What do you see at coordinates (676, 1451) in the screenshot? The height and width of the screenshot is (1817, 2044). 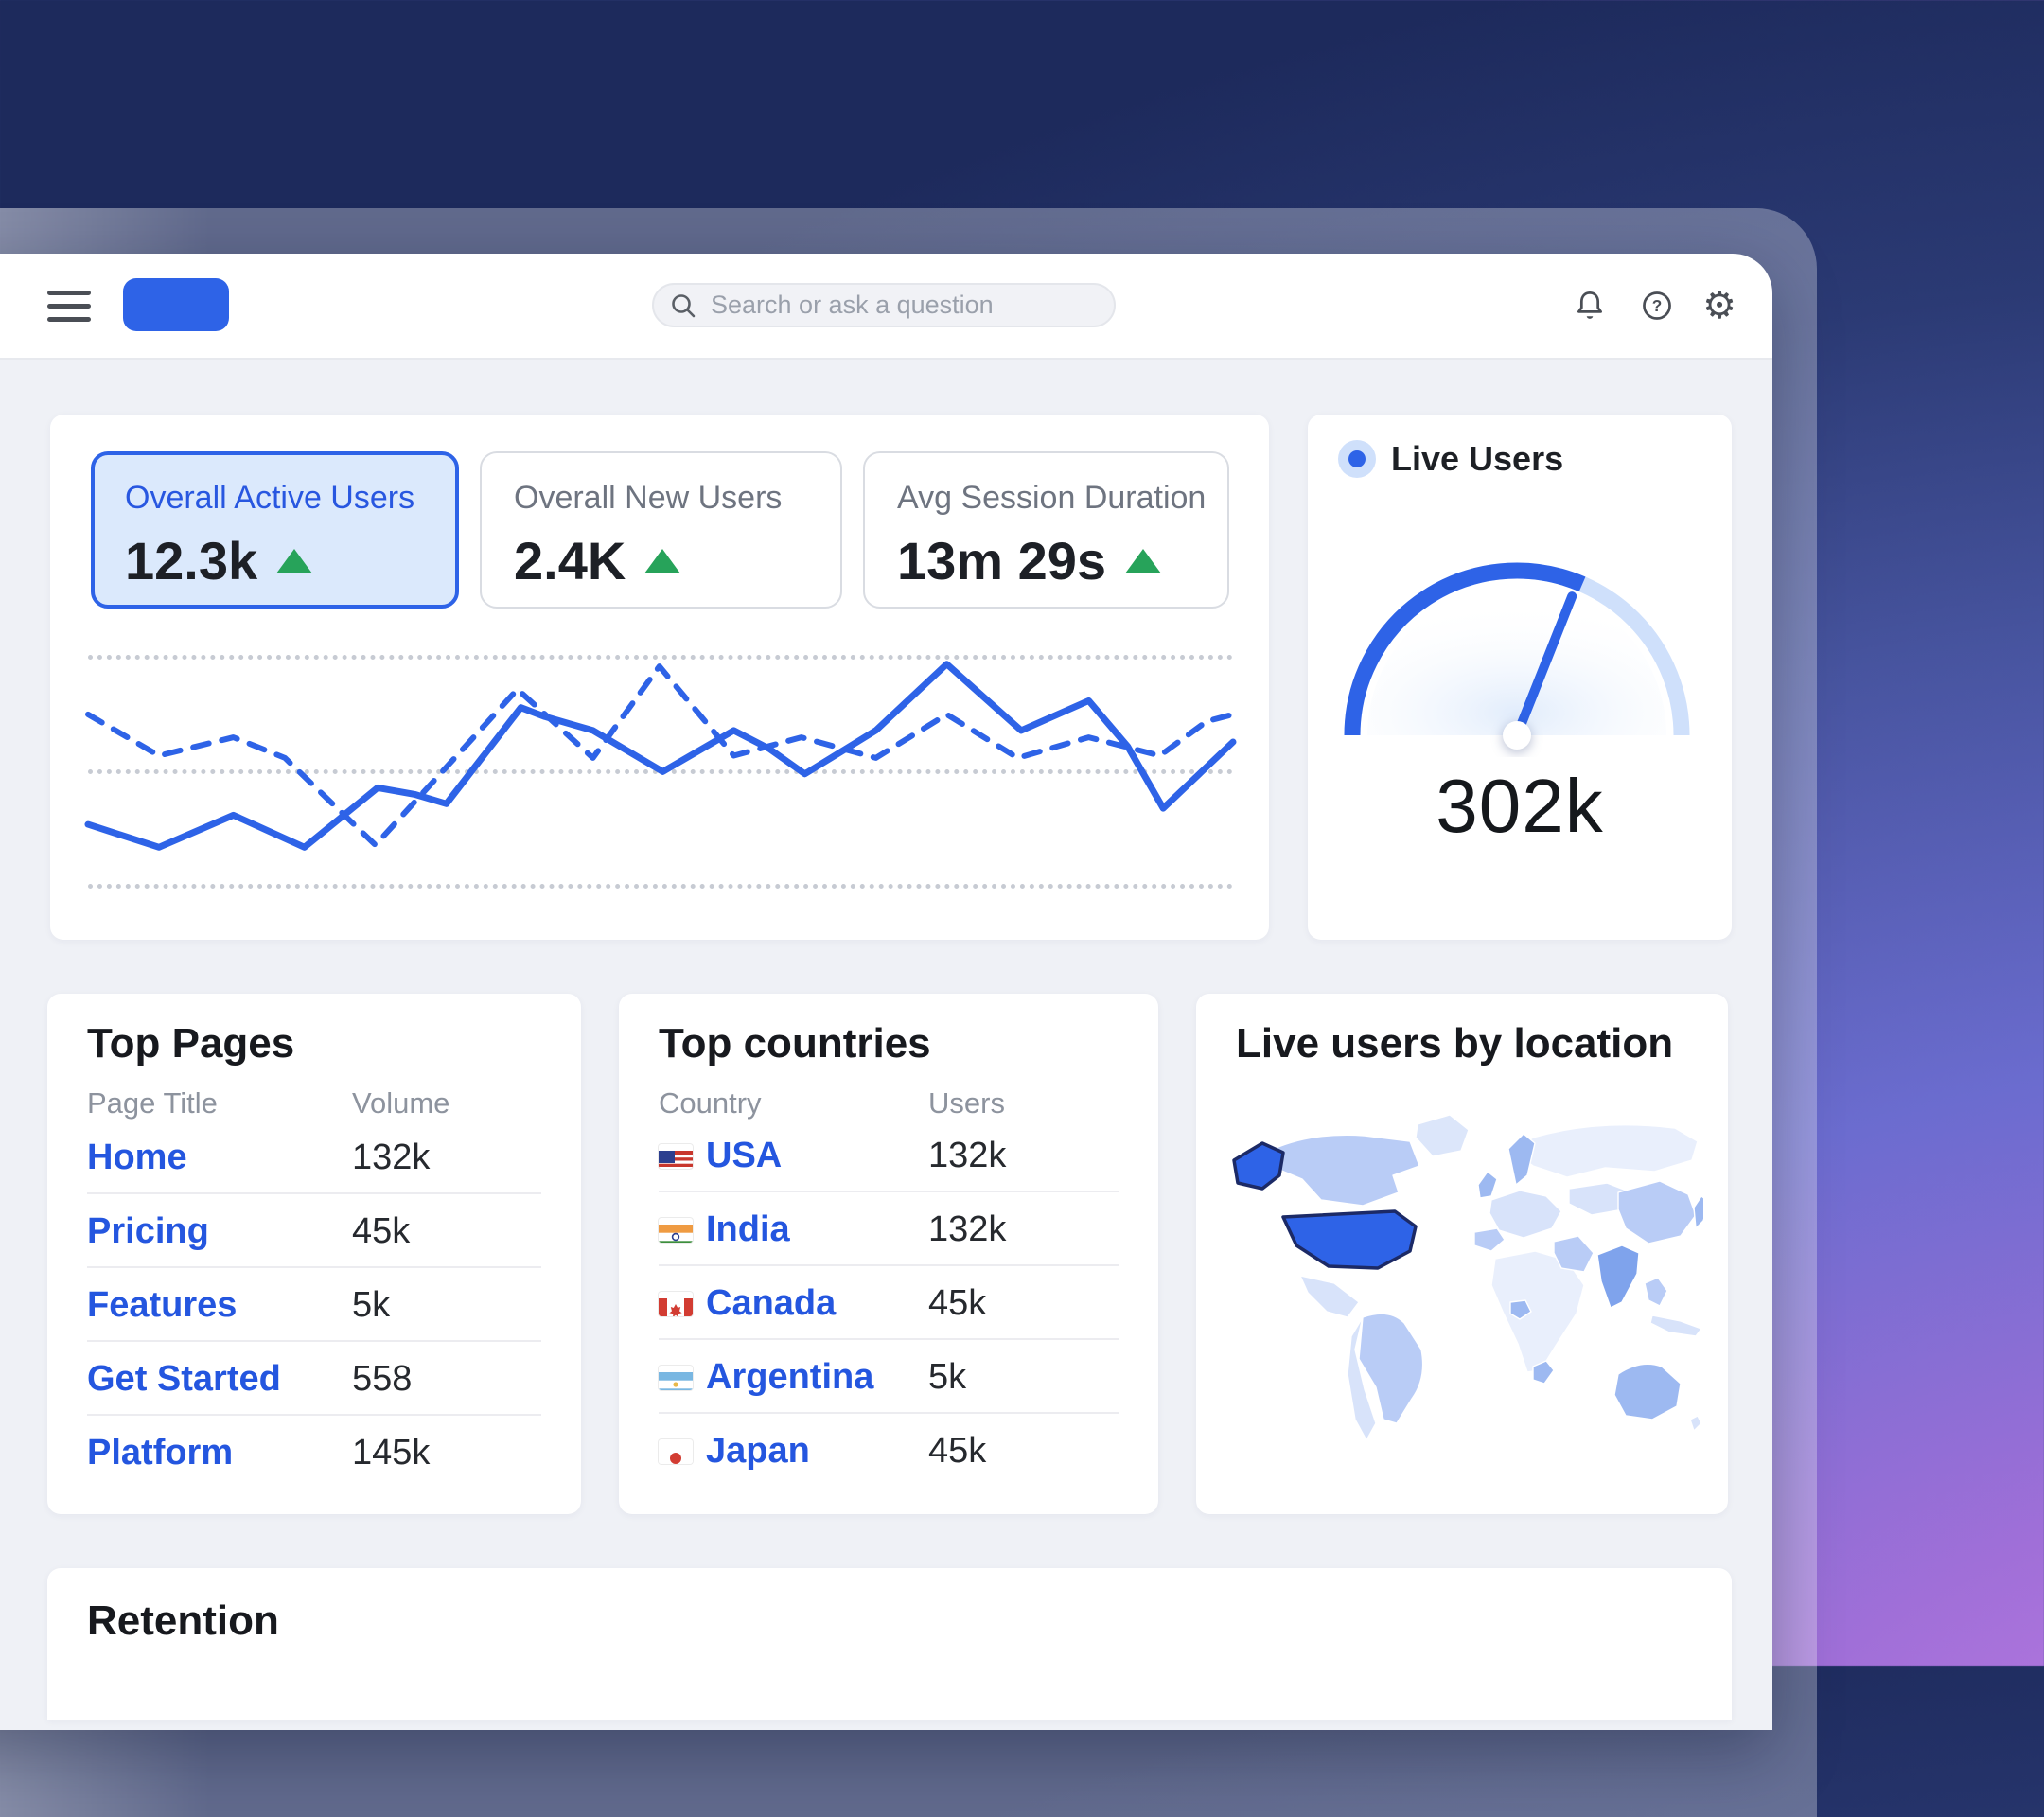 I see `flag-japan-icon` at bounding box center [676, 1451].